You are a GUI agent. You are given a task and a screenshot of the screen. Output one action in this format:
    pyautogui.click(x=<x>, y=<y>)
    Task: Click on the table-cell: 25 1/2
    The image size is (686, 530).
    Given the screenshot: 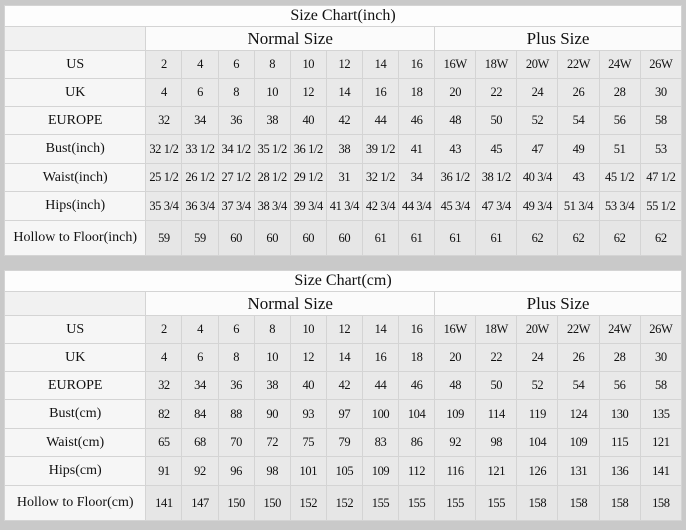 What is the action you would take?
    pyautogui.click(x=164, y=177)
    